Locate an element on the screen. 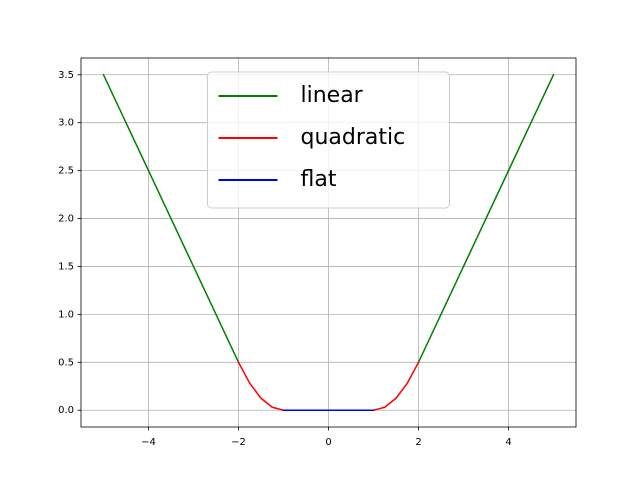 This screenshot has height=480, width=640. y-tick-label: 0.0 is located at coordinates (66, 410).